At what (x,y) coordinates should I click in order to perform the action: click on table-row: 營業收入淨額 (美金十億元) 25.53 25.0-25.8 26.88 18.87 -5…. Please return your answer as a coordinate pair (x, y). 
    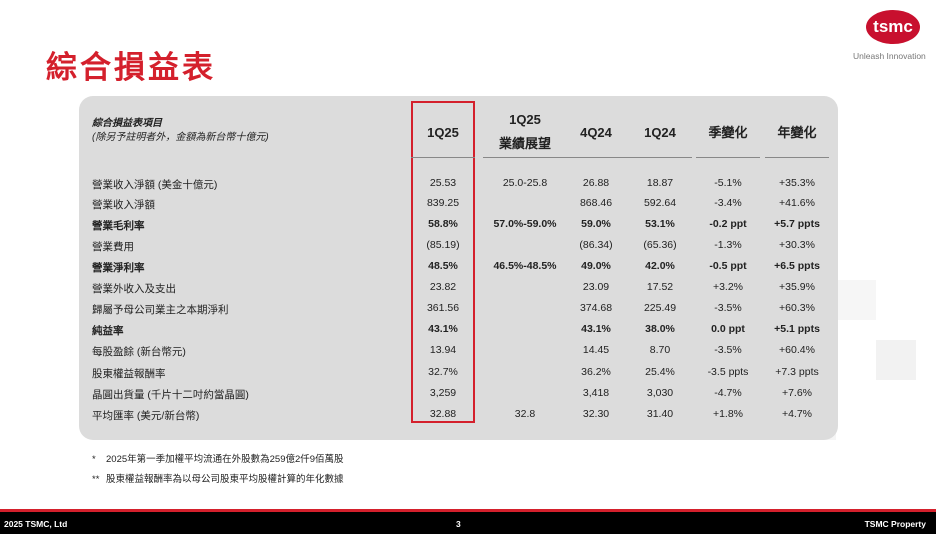
    Looking at the image, I should click on (468, 184).